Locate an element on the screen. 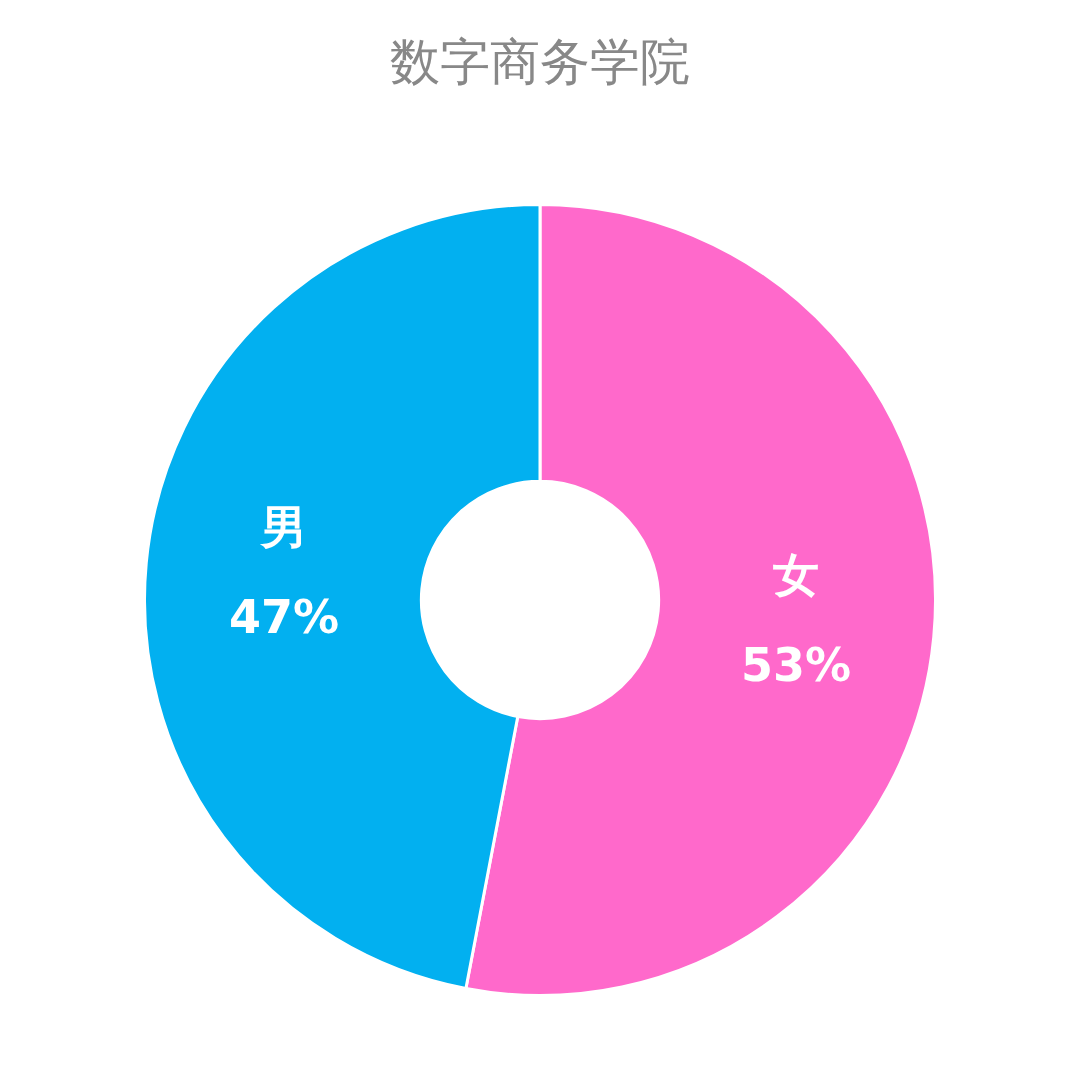 The image size is (1080, 1080). data-label: 47% is located at coordinates (284, 616).